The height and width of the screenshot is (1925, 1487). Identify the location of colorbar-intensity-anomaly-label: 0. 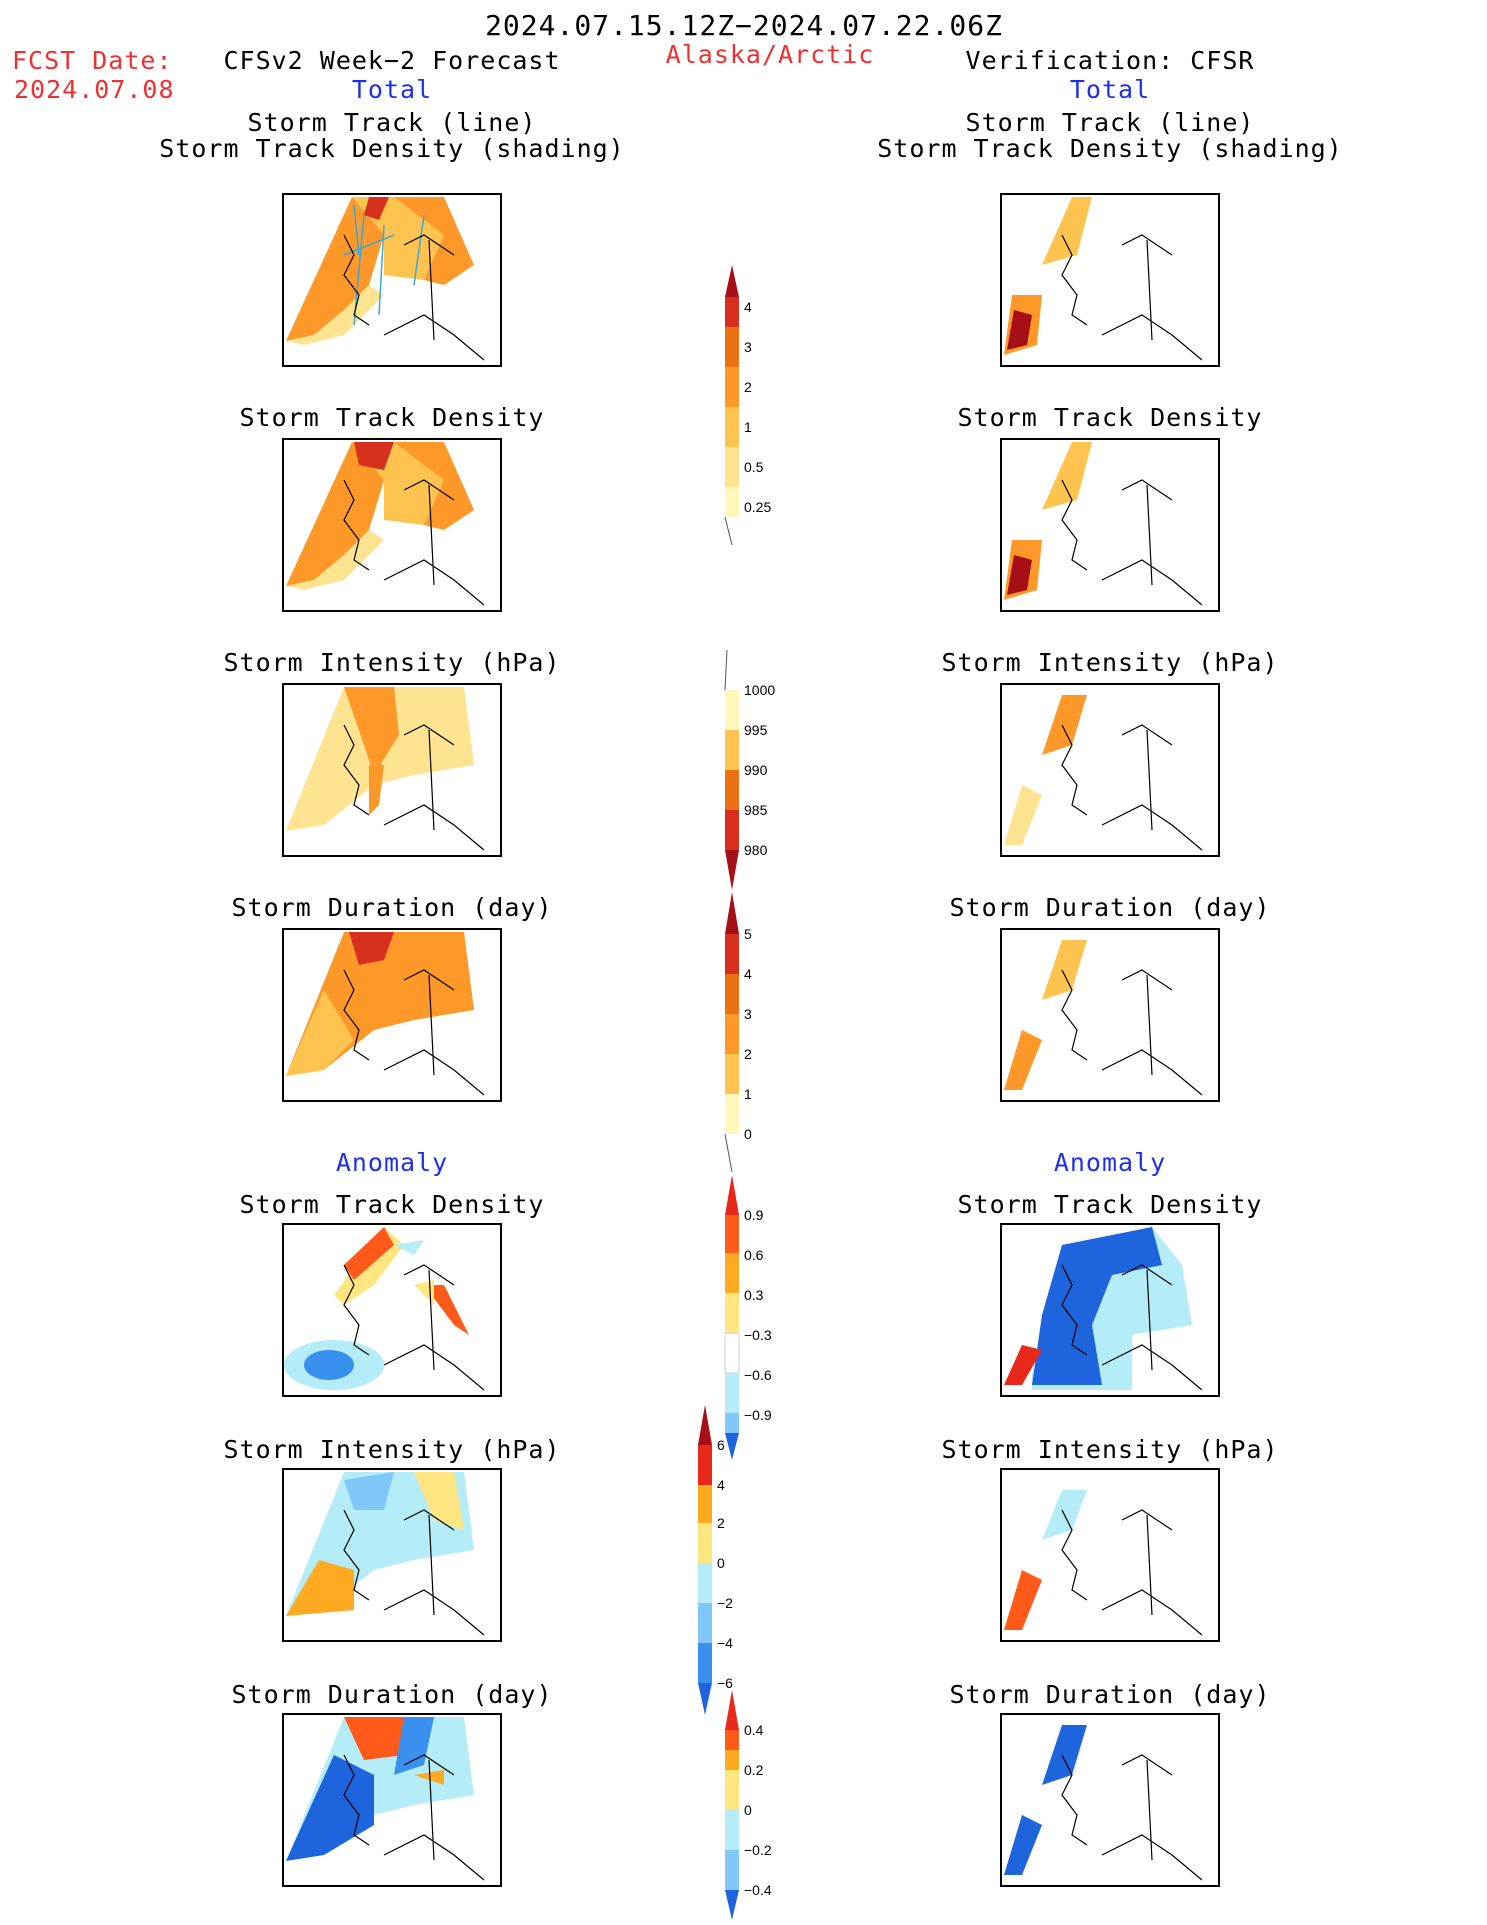
(721, 1563).